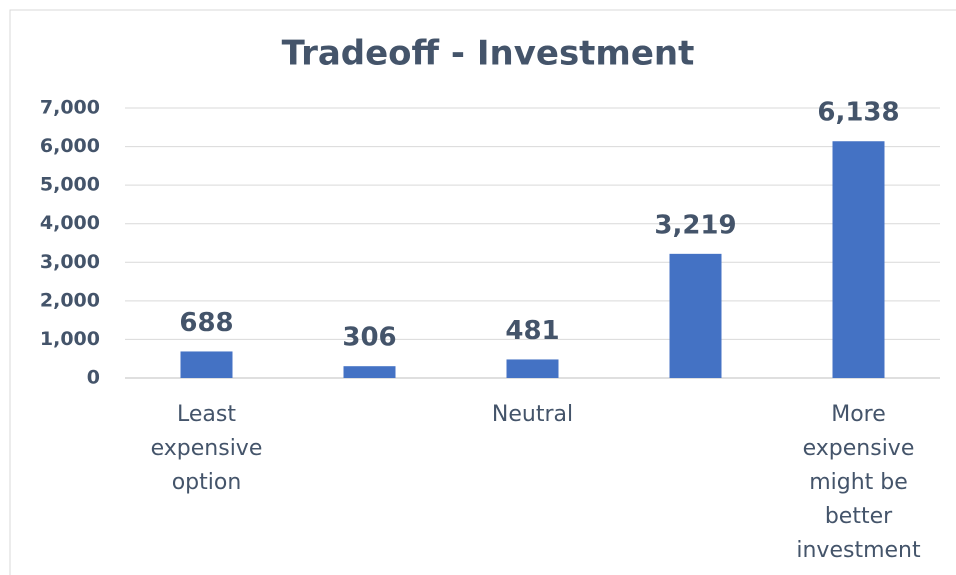  I want to click on x-tick-label: Neutral, so click(532, 414).